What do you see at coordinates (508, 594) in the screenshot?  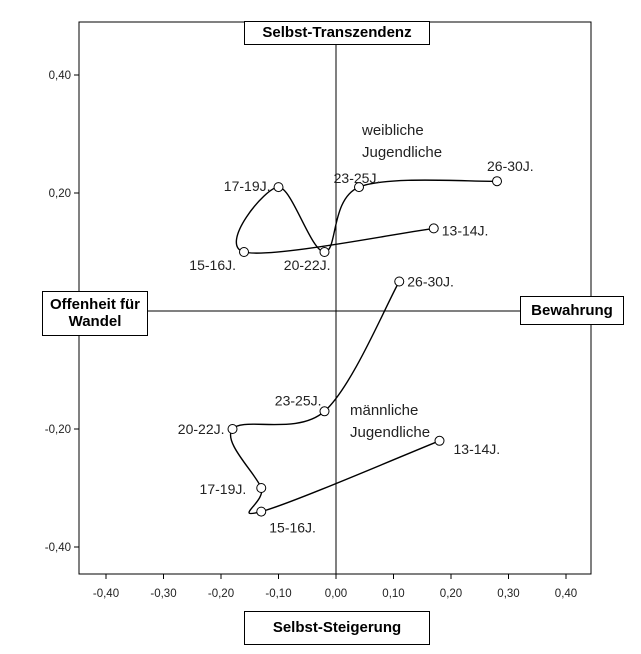 I see `x-tick-label: 0,30` at bounding box center [508, 594].